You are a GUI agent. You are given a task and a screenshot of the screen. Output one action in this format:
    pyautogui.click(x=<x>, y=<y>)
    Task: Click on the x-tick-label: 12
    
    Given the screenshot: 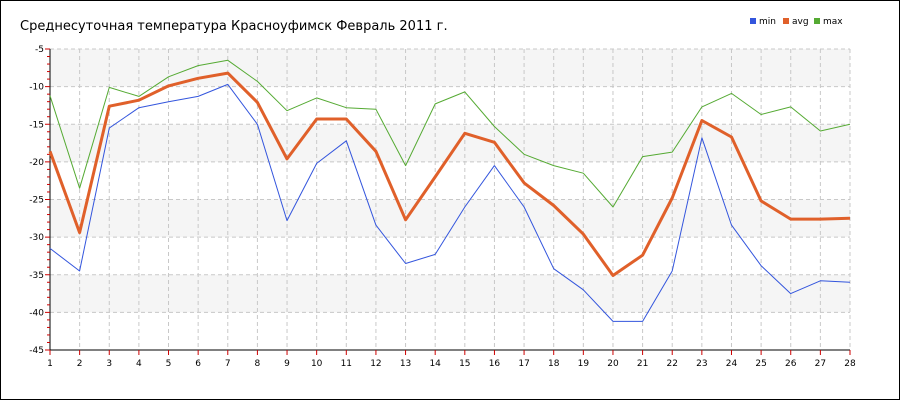 What is the action you would take?
    pyautogui.click(x=375, y=364)
    